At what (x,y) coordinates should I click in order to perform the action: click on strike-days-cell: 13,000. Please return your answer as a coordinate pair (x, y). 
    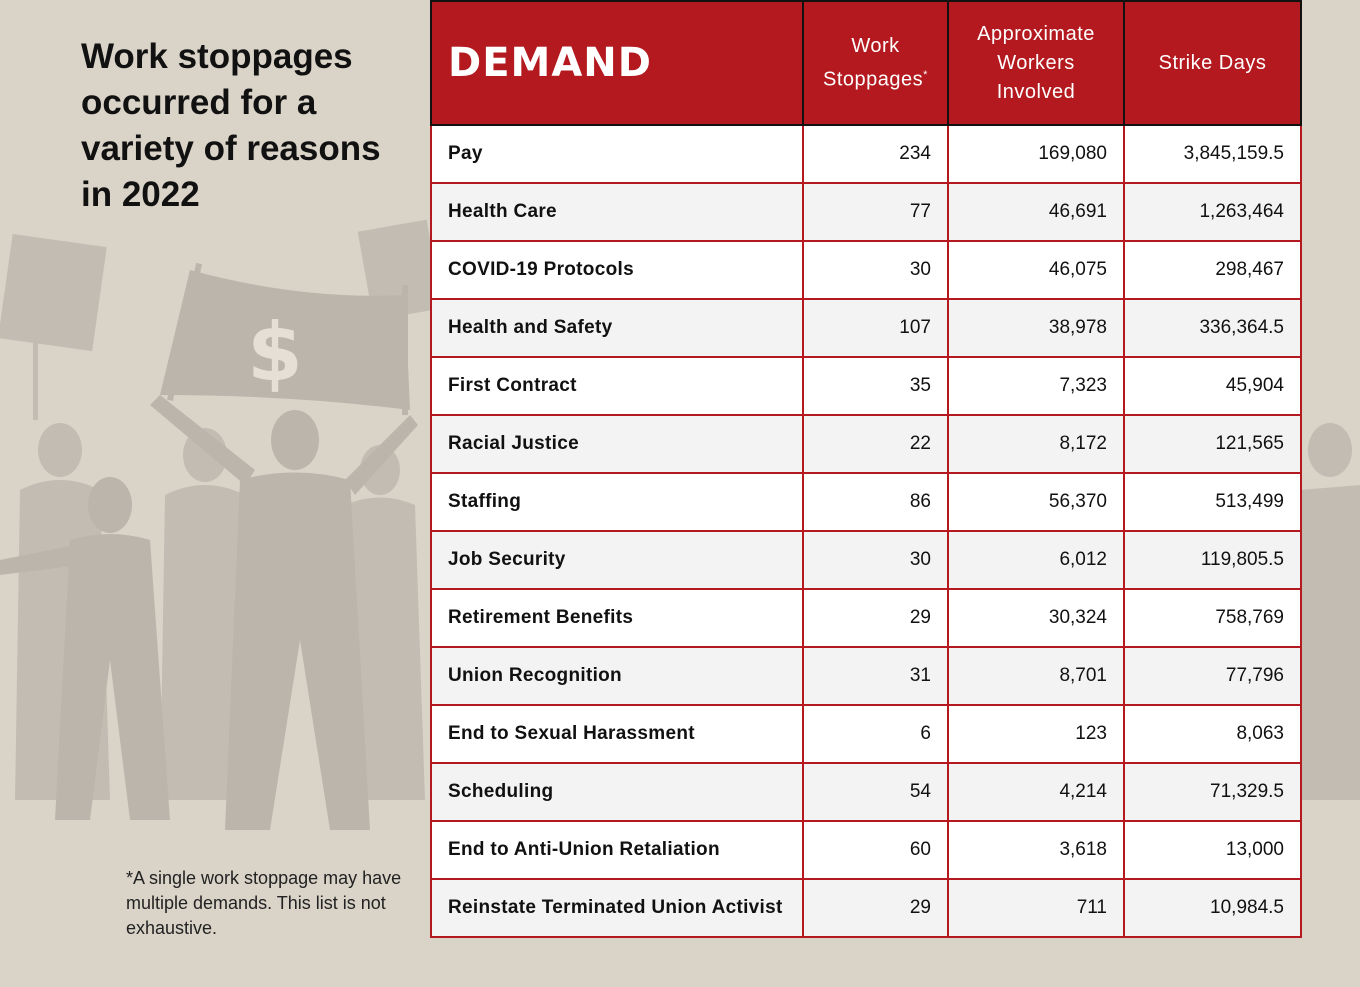
    Looking at the image, I should click on (1212, 850).